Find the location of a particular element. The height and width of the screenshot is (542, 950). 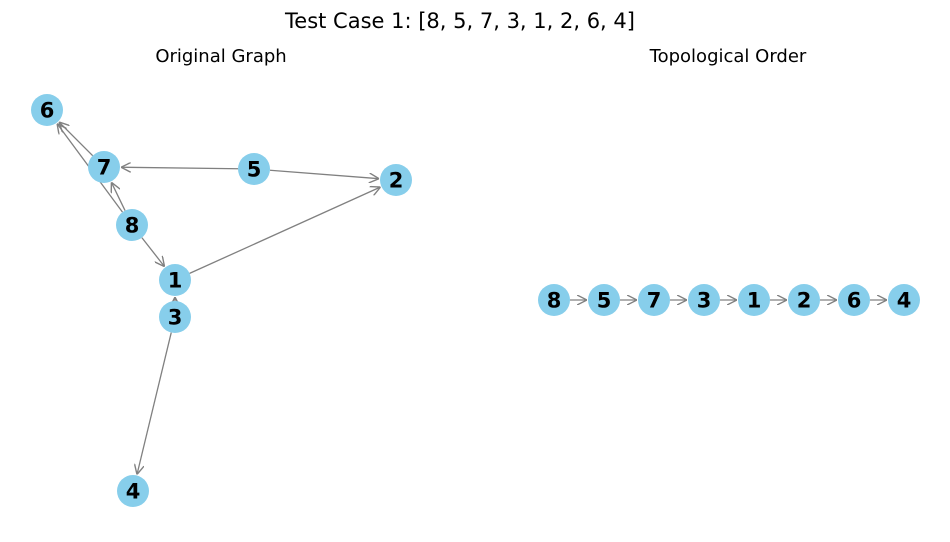

node-5: 5 is located at coordinates (254, 169).